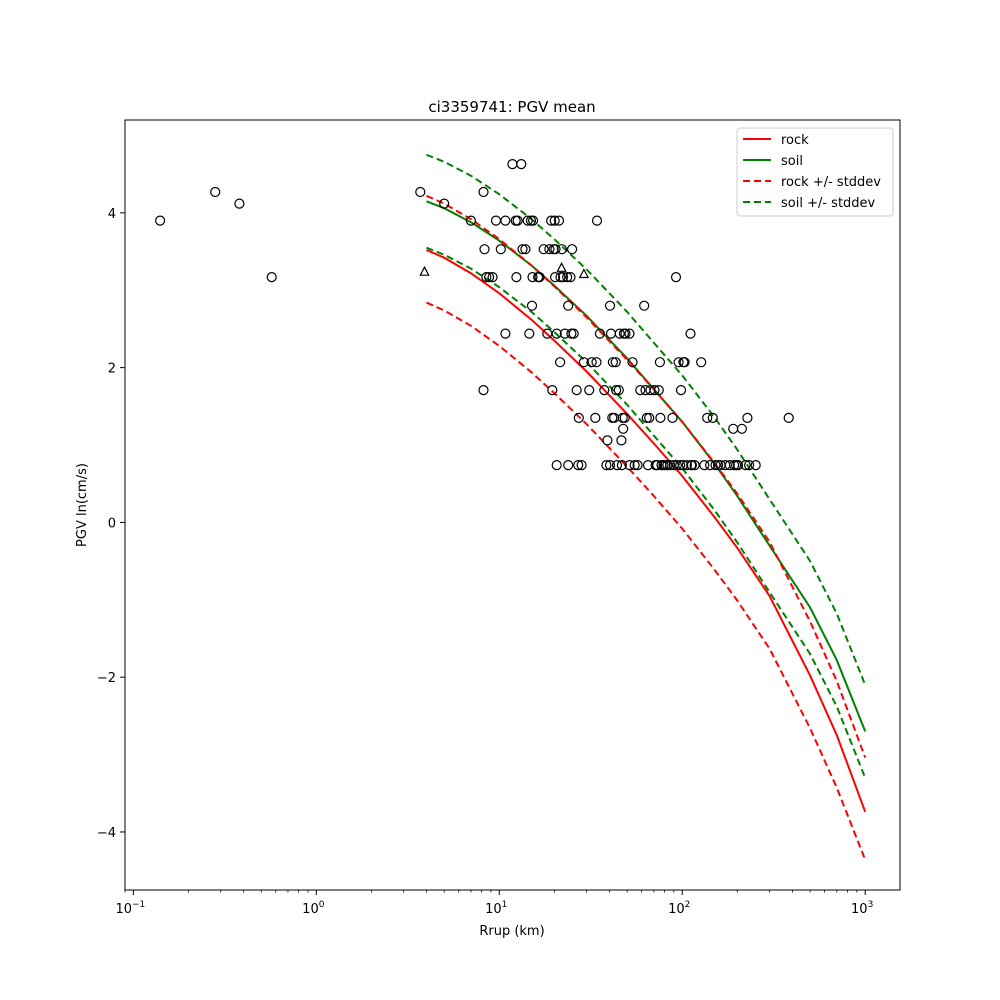  What do you see at coordinates (862, 908) in the screenshot?
I see `x-tick-label: 10³` at bounding box center [862, 908].